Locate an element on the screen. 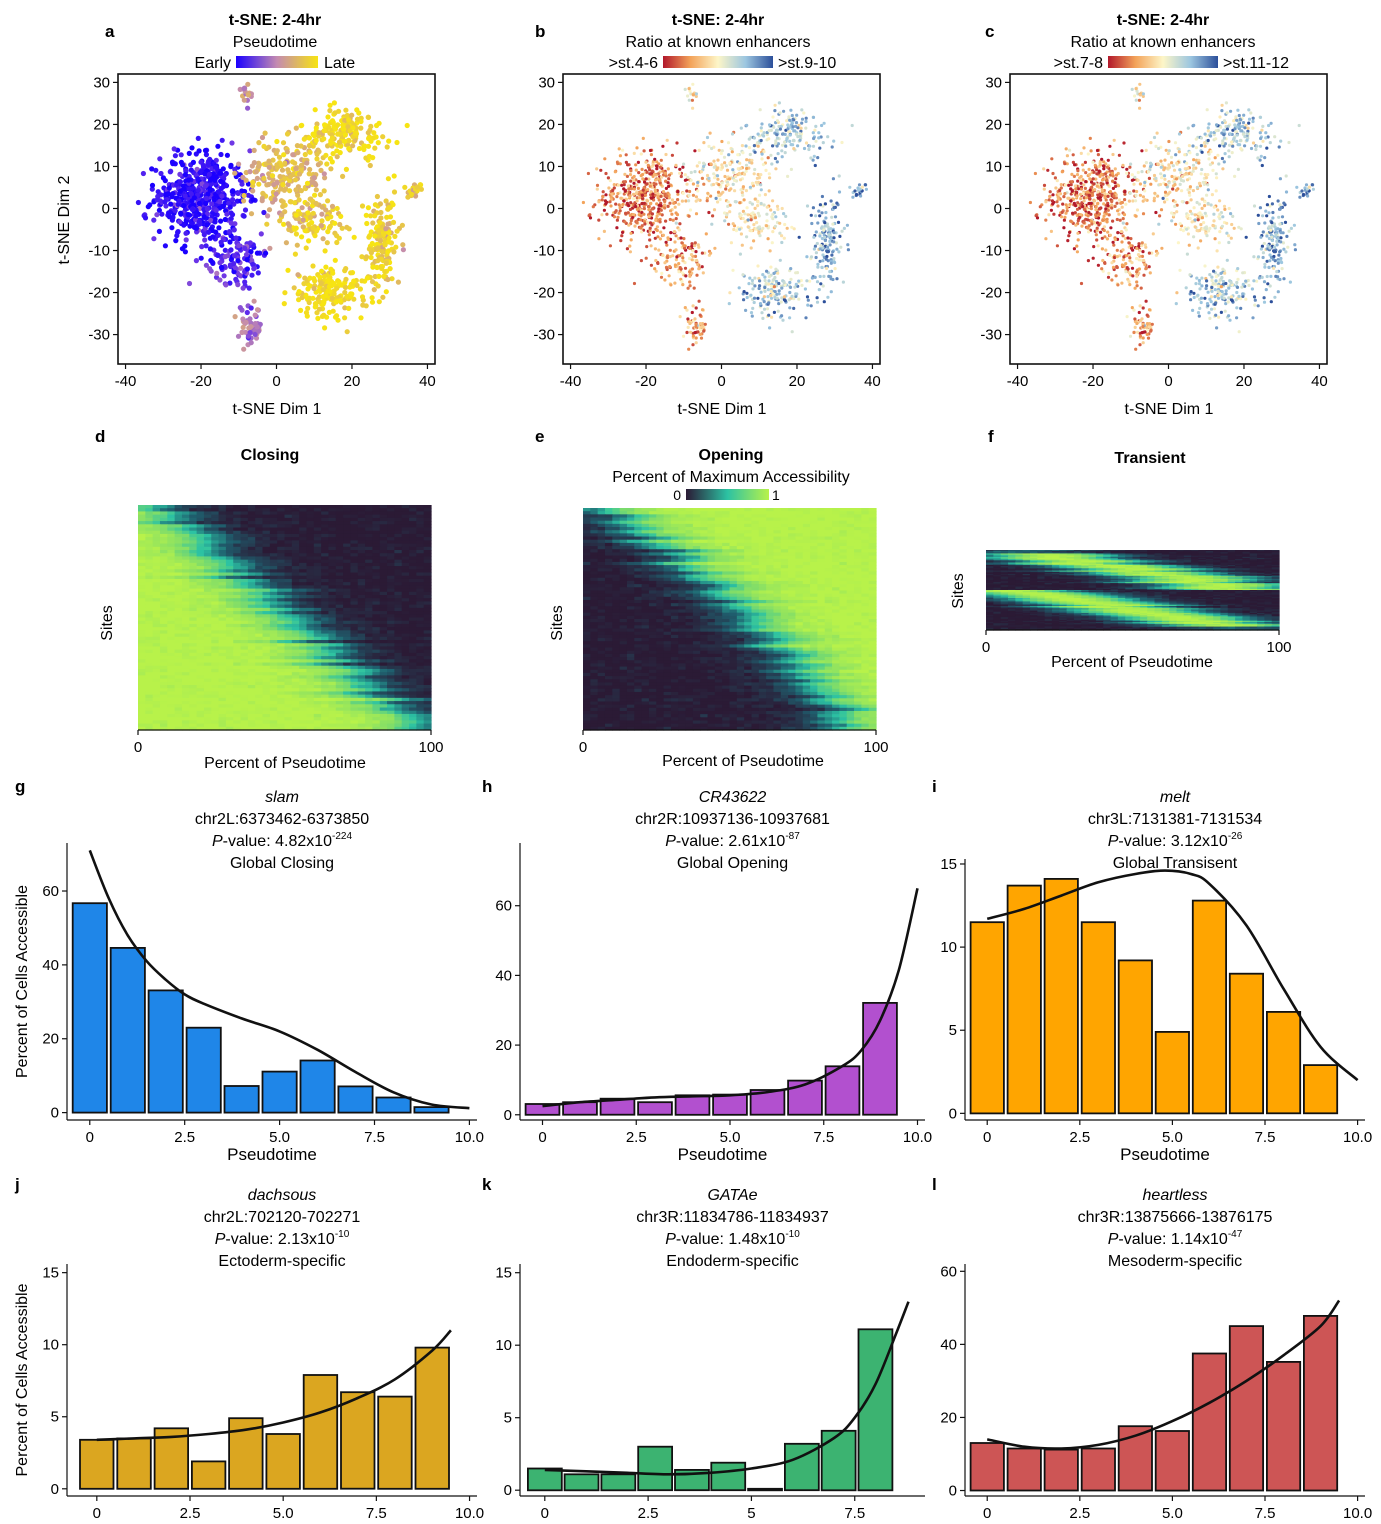  panel-c-legend-low: >st.7-8 is located at coordinates (1078, 63).